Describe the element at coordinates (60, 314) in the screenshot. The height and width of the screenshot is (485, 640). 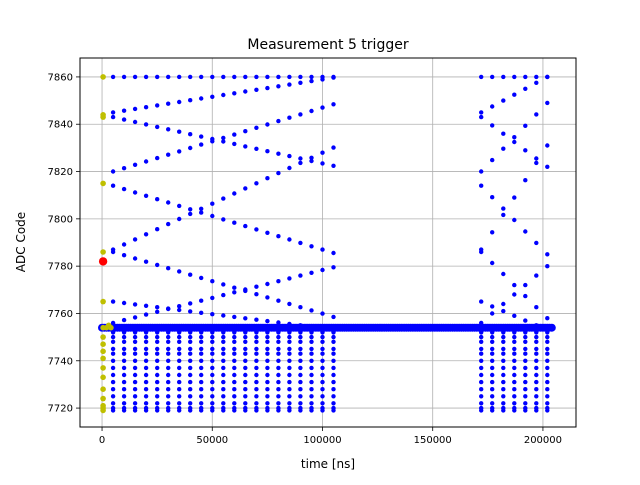
I see `y-tick-label: 7760` at that location.